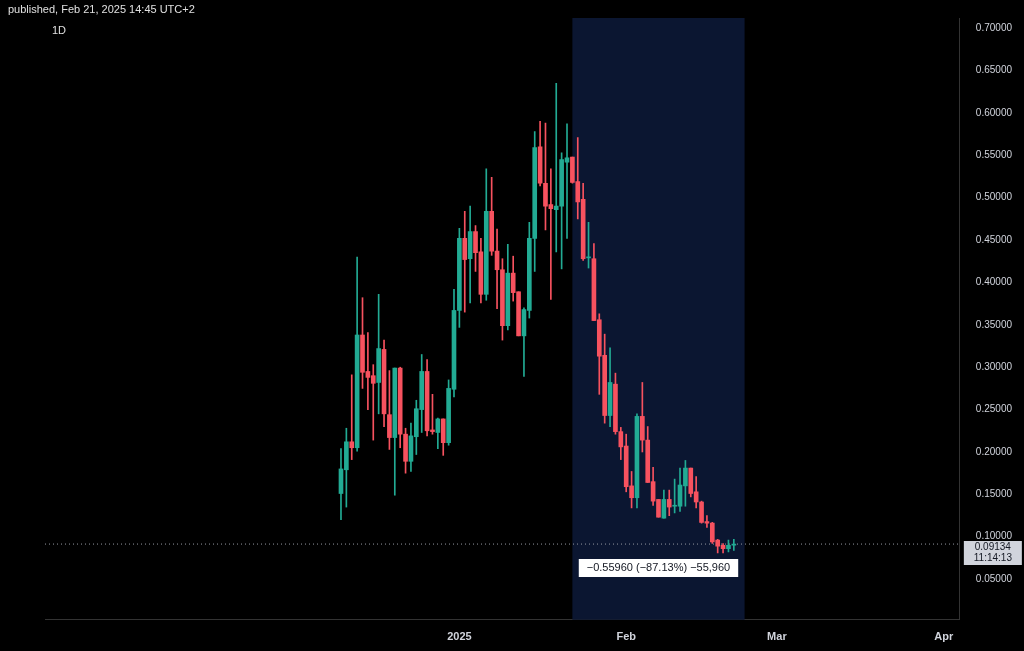 The height and width of the screenshot is (651, 1024). What do you see at coordinates (944, 636) in the screenshot?
I see `x-tick-label: Apr` at bounding box center [944, 636].